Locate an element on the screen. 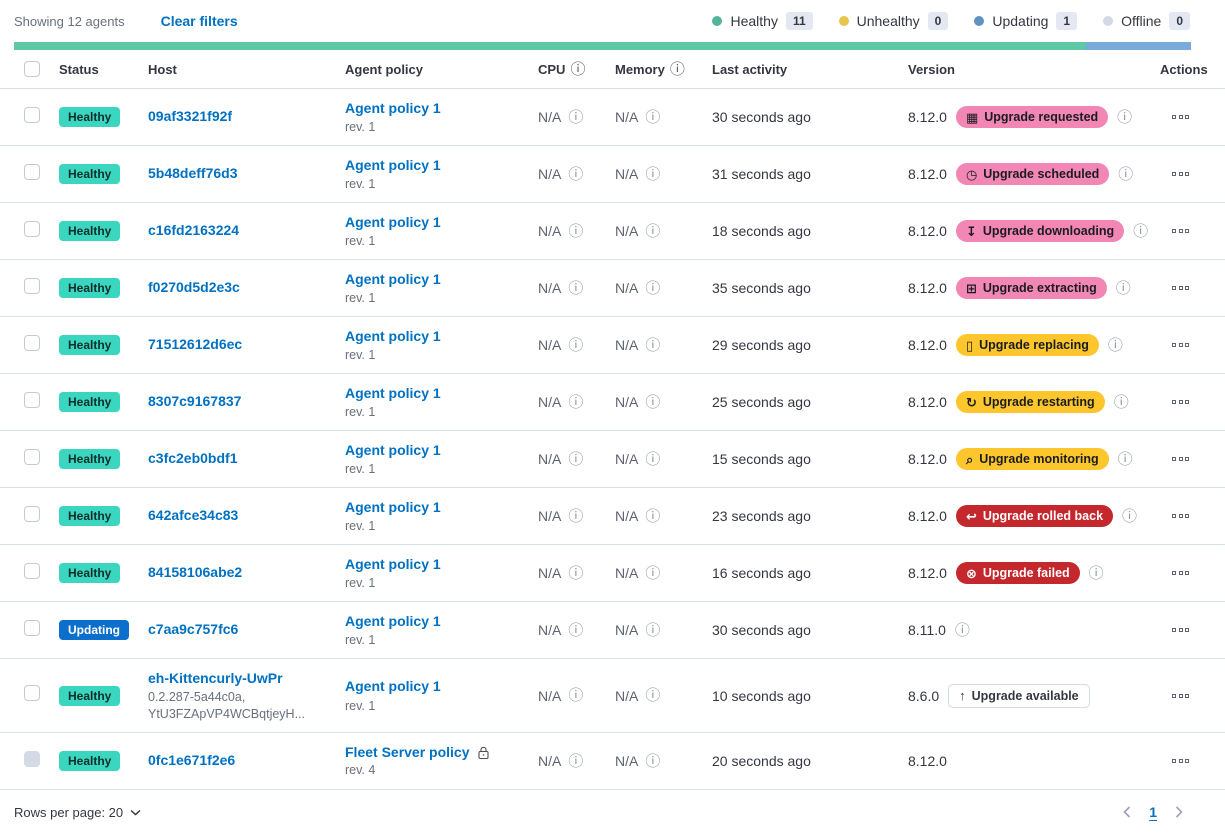  host-link: c16fd2163224 is located at coordinates (194, 230).